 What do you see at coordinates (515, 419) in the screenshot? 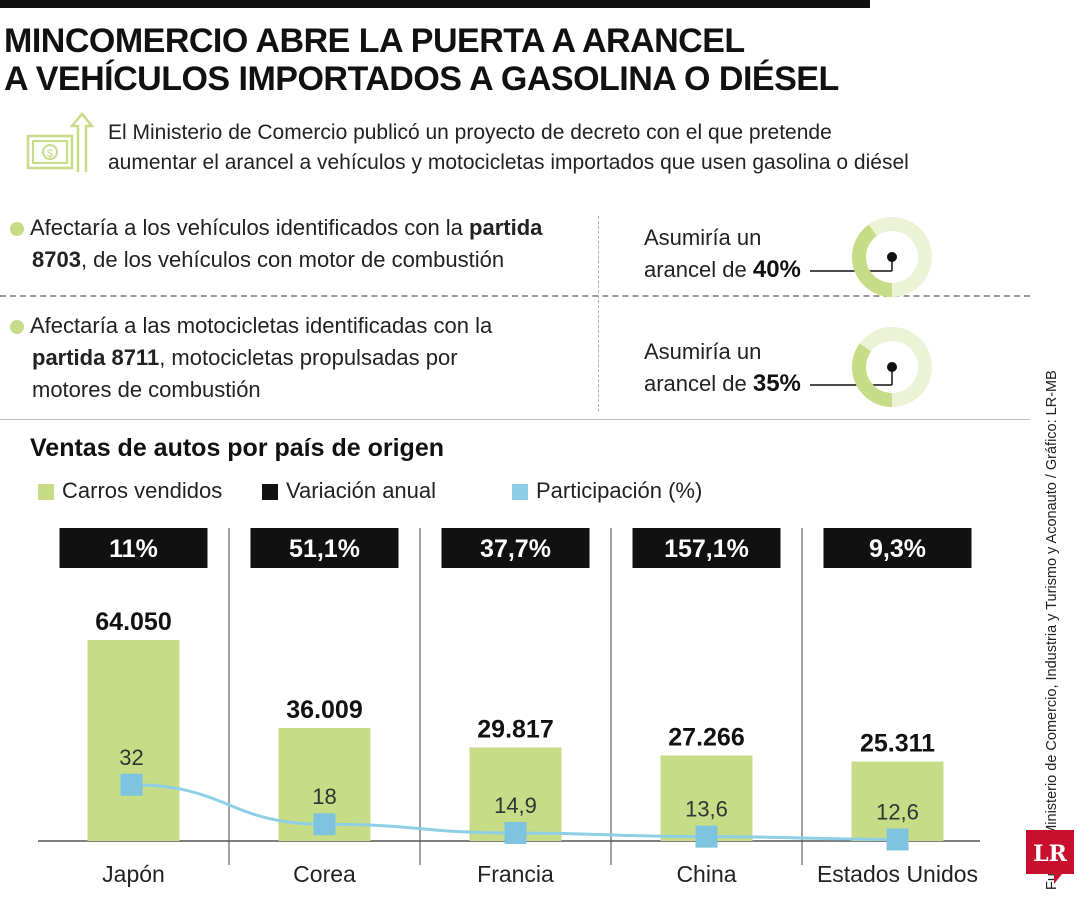
I see `section-divider` at bounding box center [515, 419].